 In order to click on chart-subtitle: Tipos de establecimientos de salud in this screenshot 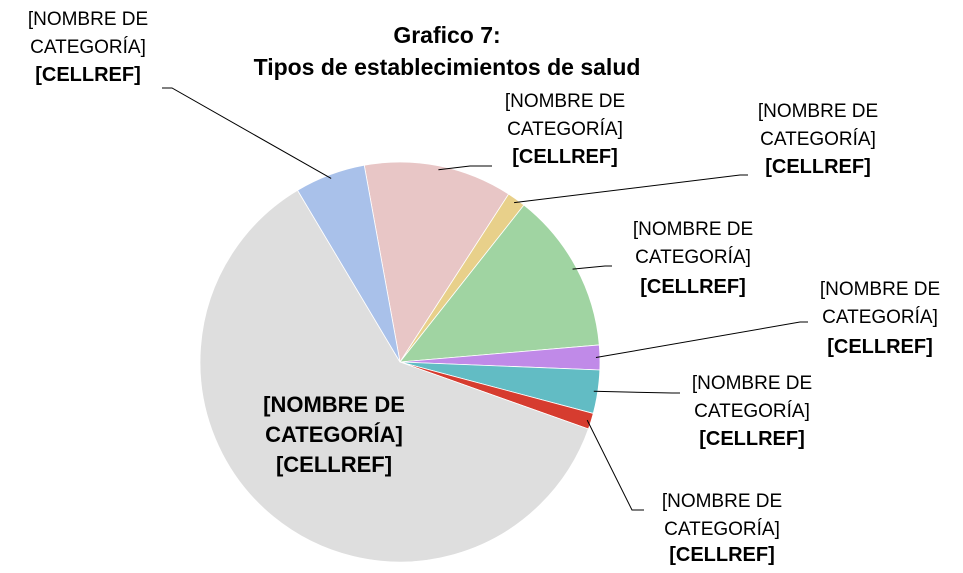, I will do `click(447, 67)`.